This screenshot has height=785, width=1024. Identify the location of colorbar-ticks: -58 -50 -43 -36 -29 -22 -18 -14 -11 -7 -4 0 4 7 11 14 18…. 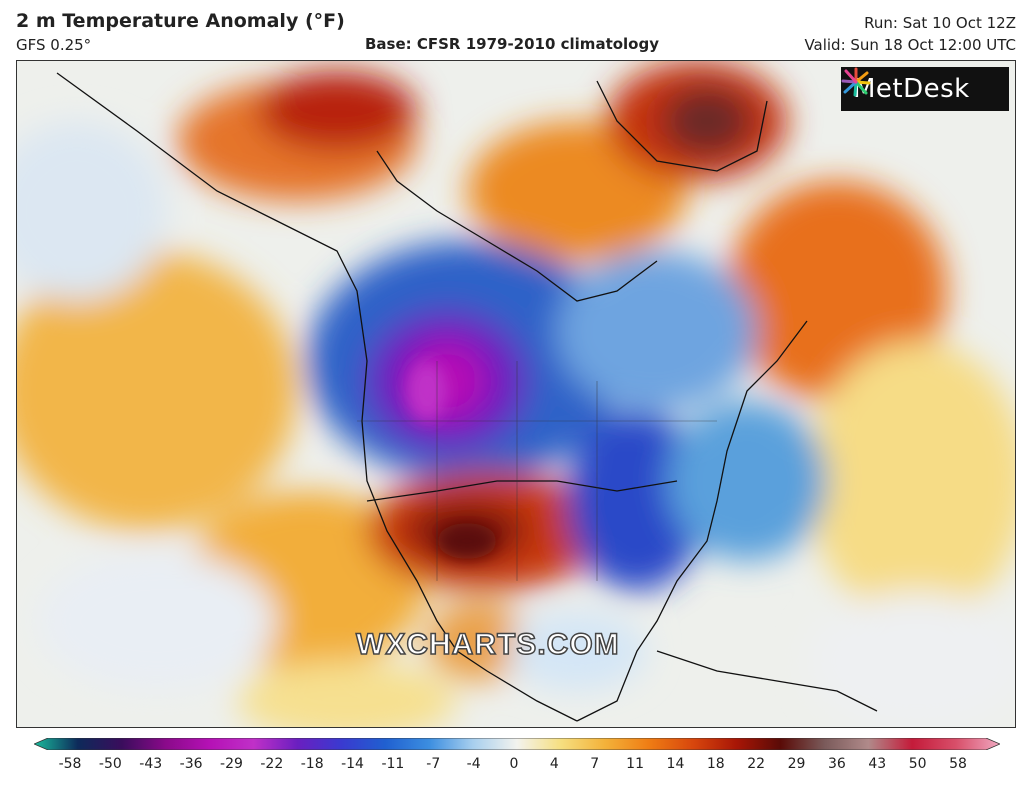
(512, 766).